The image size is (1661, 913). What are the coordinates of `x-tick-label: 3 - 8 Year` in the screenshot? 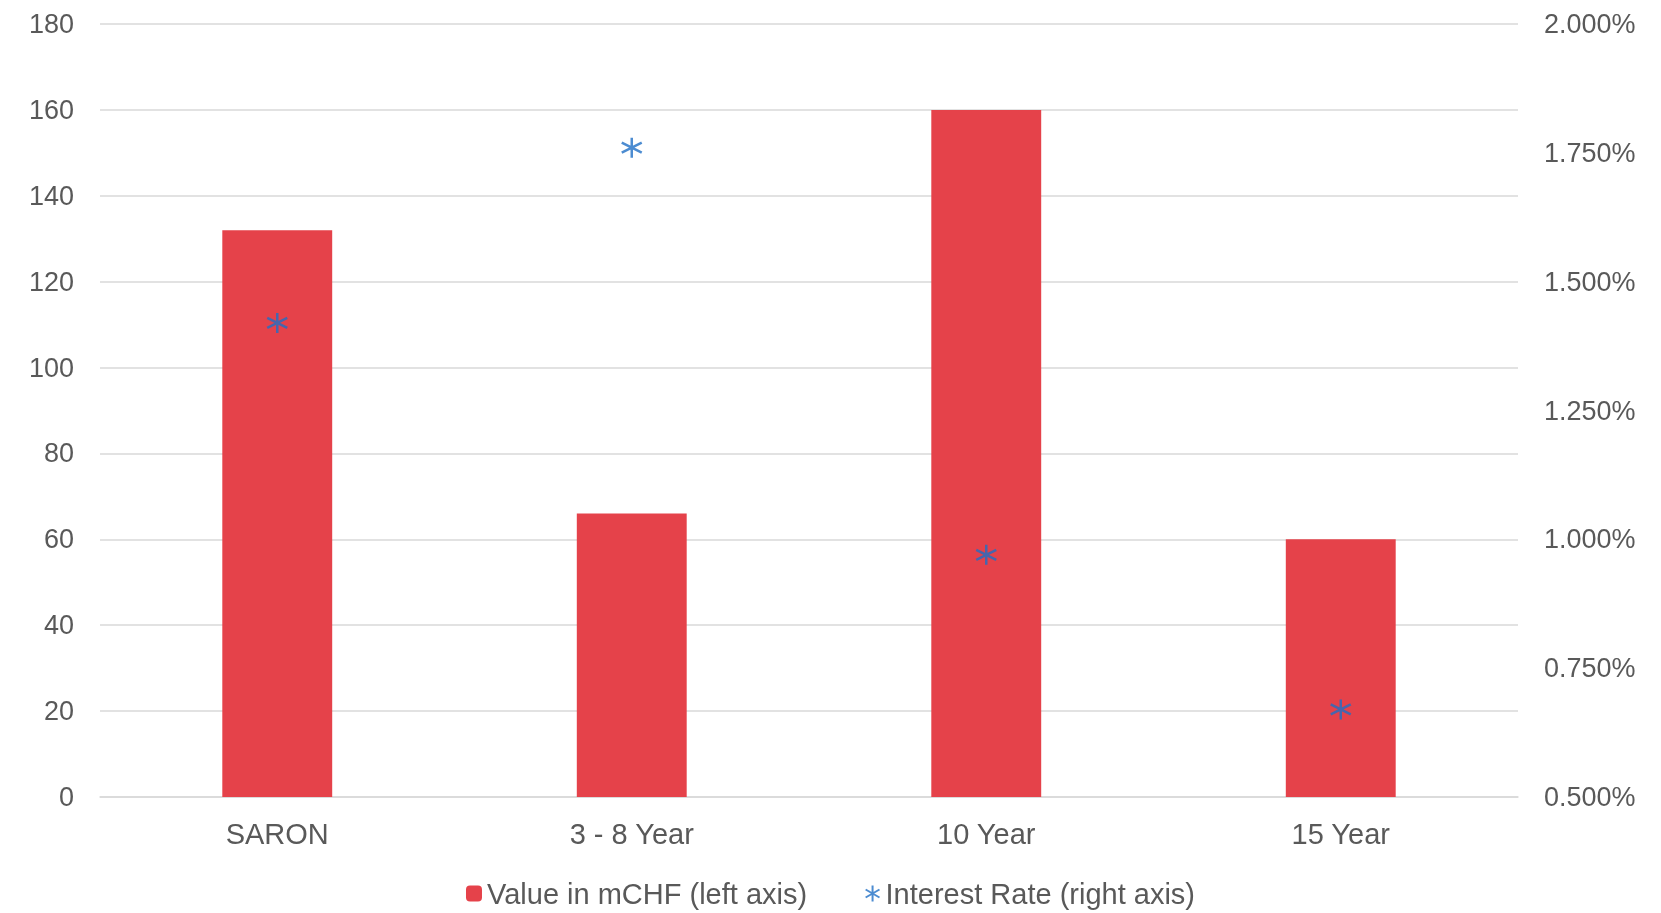 It's located at (632, 833).